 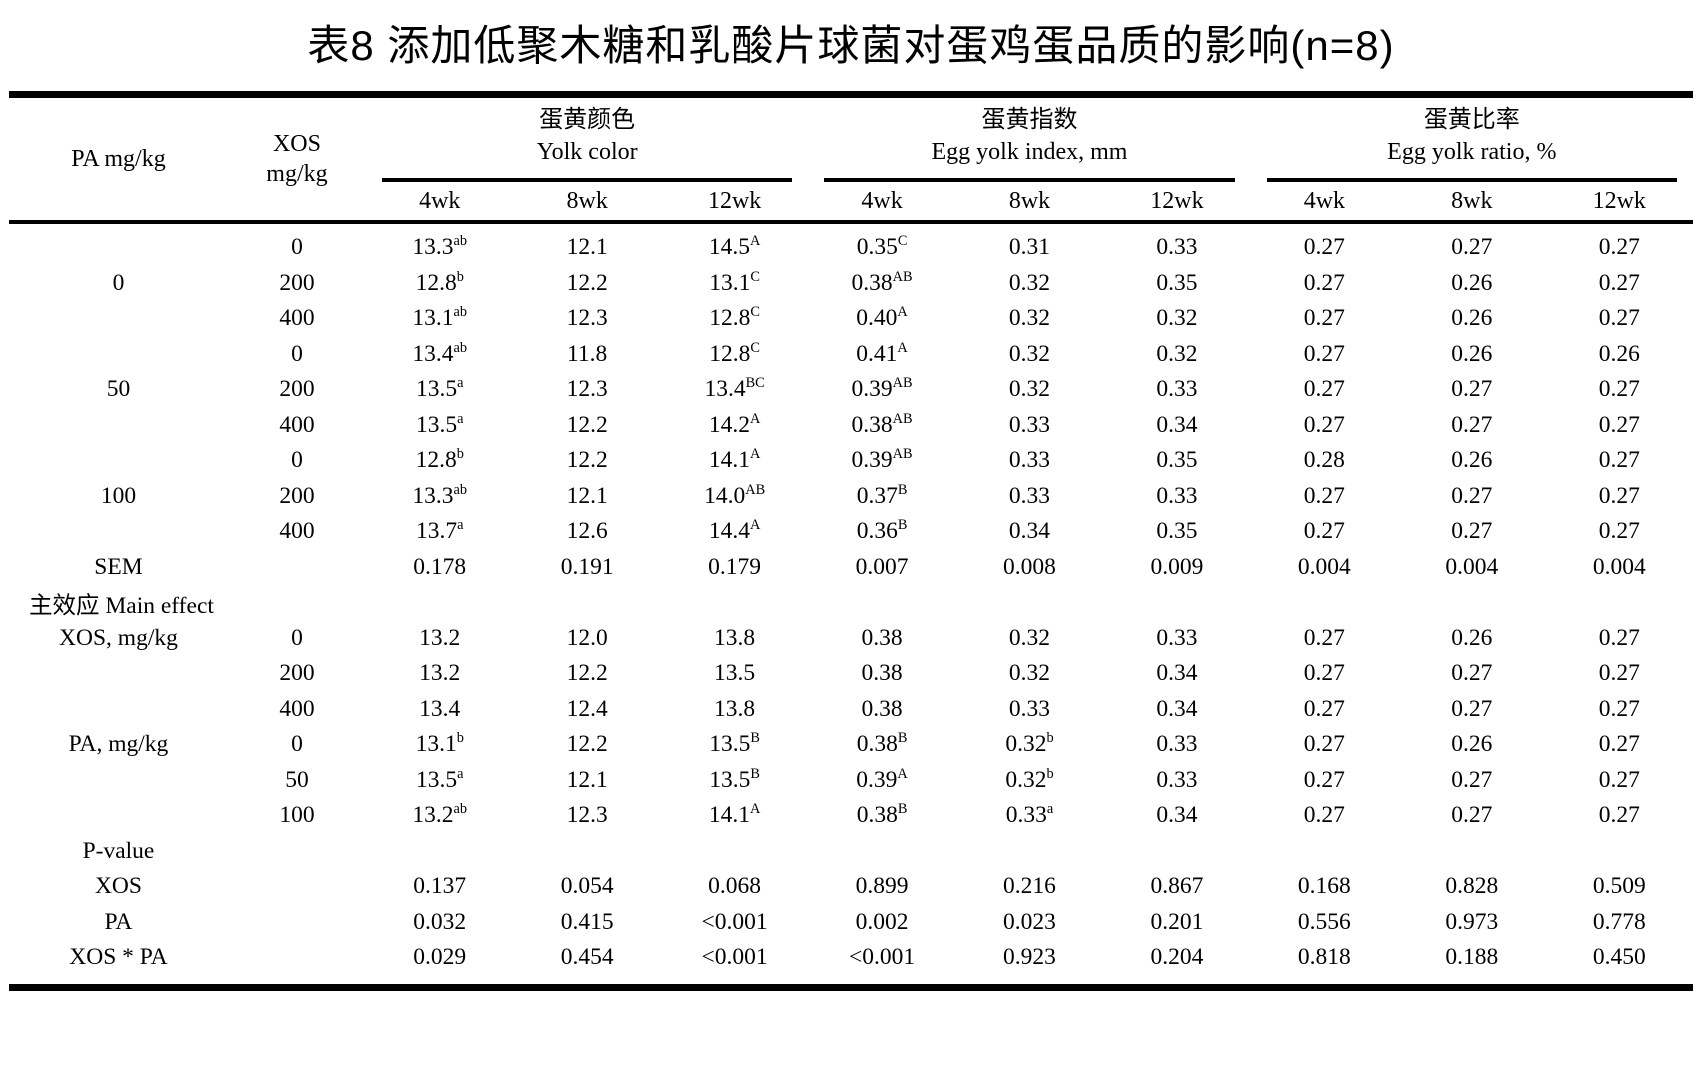 What do you see at coordinates (118, 886) in the screenshot?
I see `row-label-cell: XOS` at bounding box center [118, 886].